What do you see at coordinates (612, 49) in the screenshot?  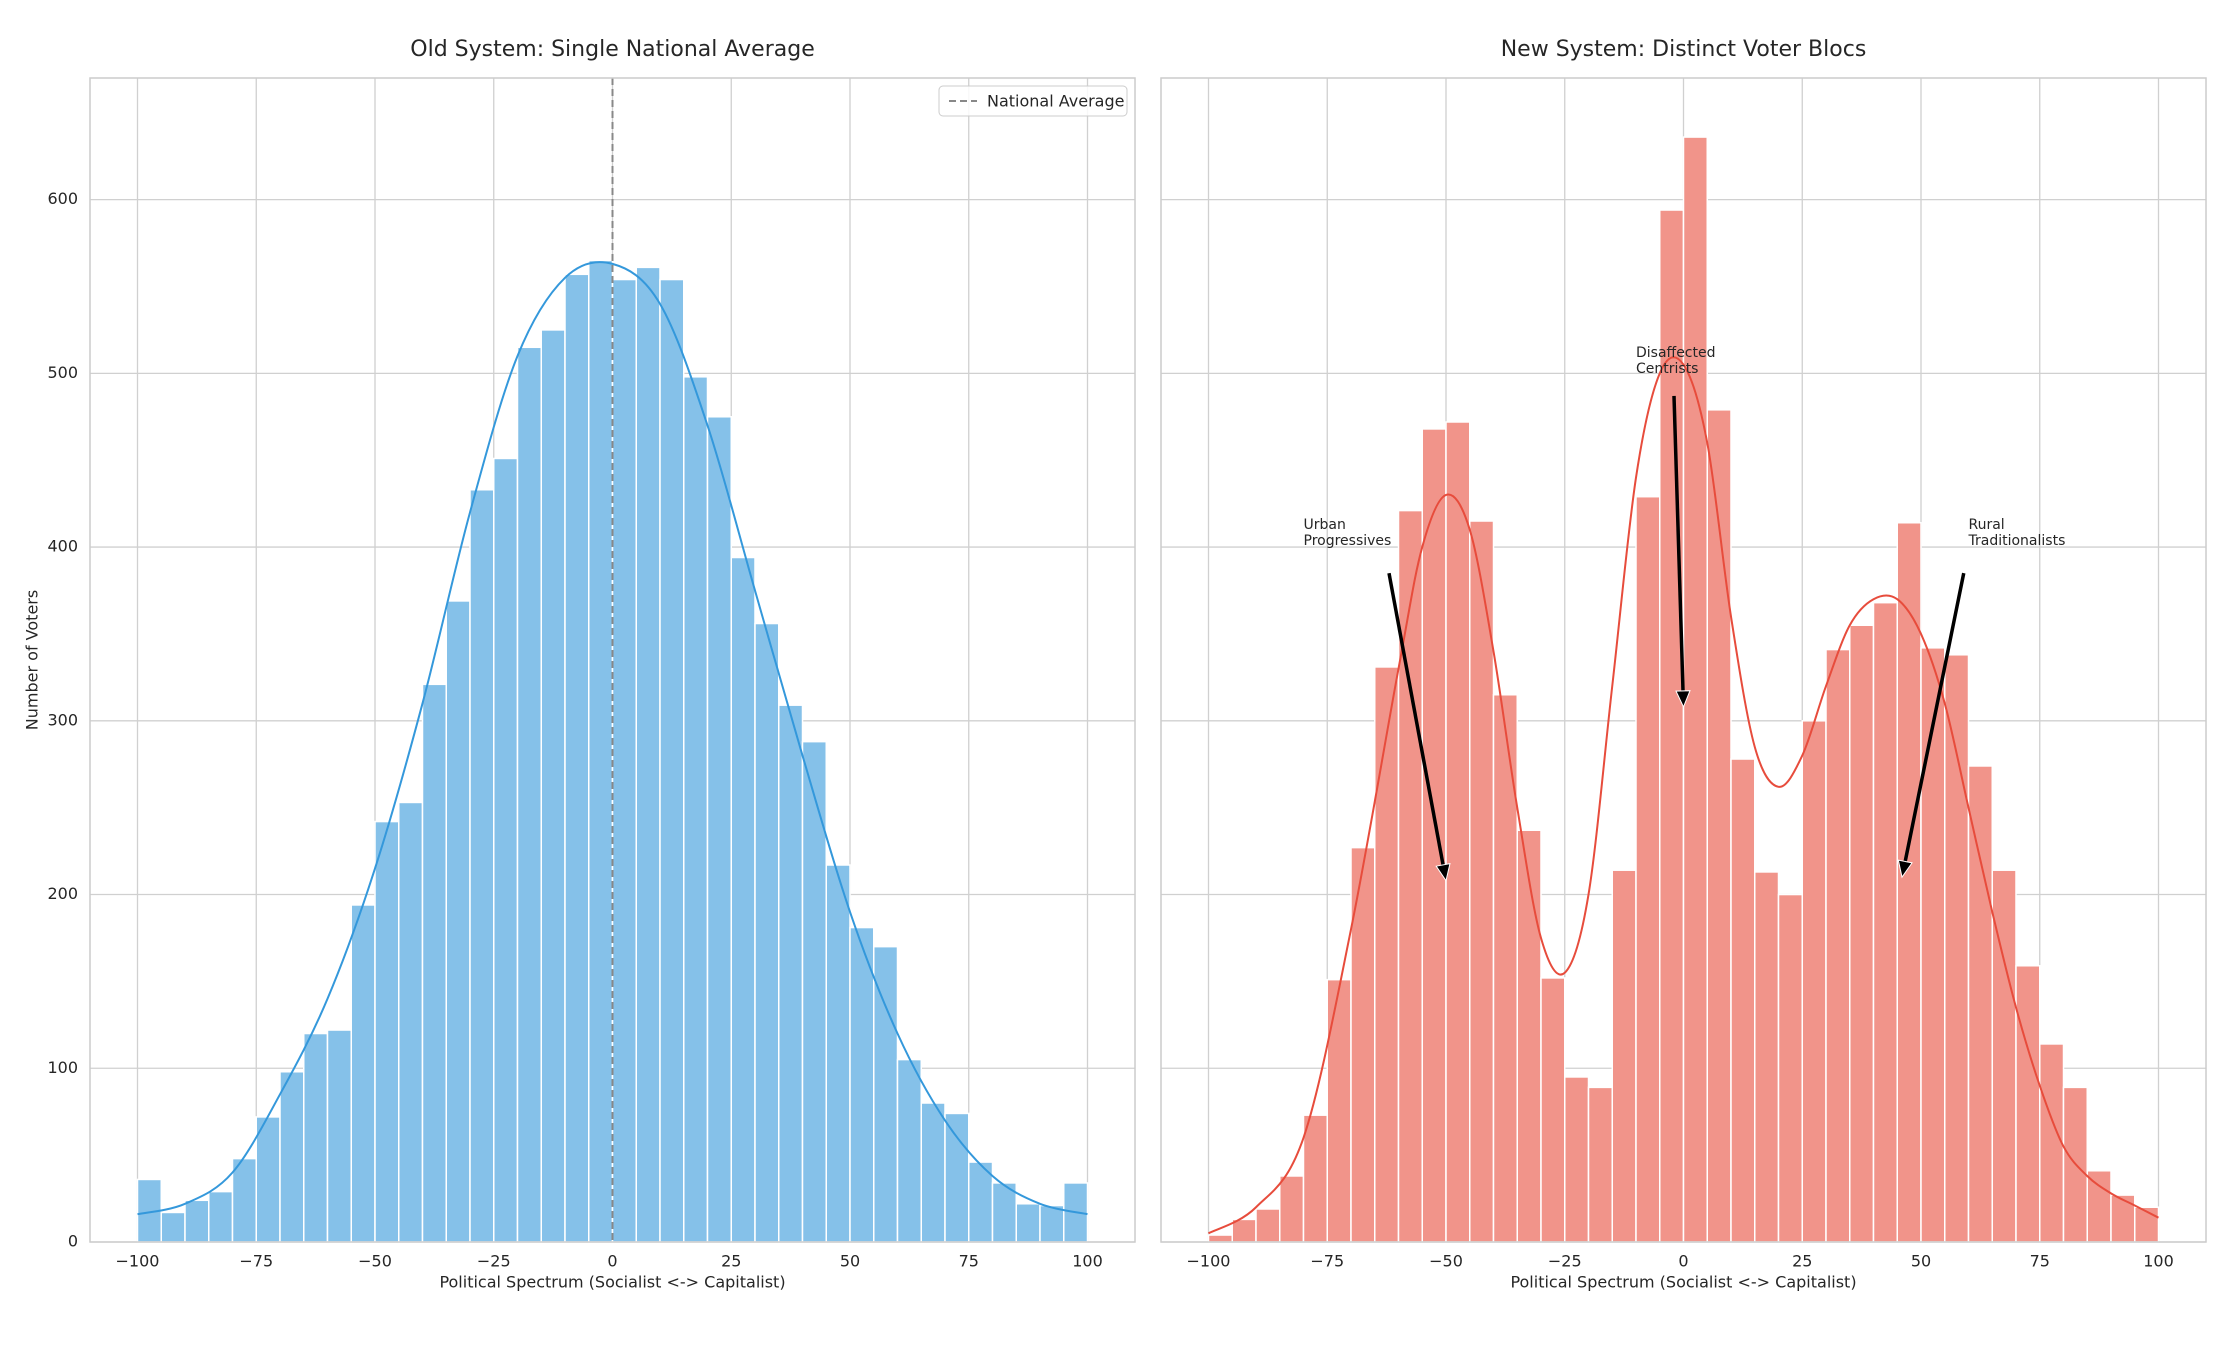 I see `chart-title: Old System: Single National Average` at bounding box center [612, 49].